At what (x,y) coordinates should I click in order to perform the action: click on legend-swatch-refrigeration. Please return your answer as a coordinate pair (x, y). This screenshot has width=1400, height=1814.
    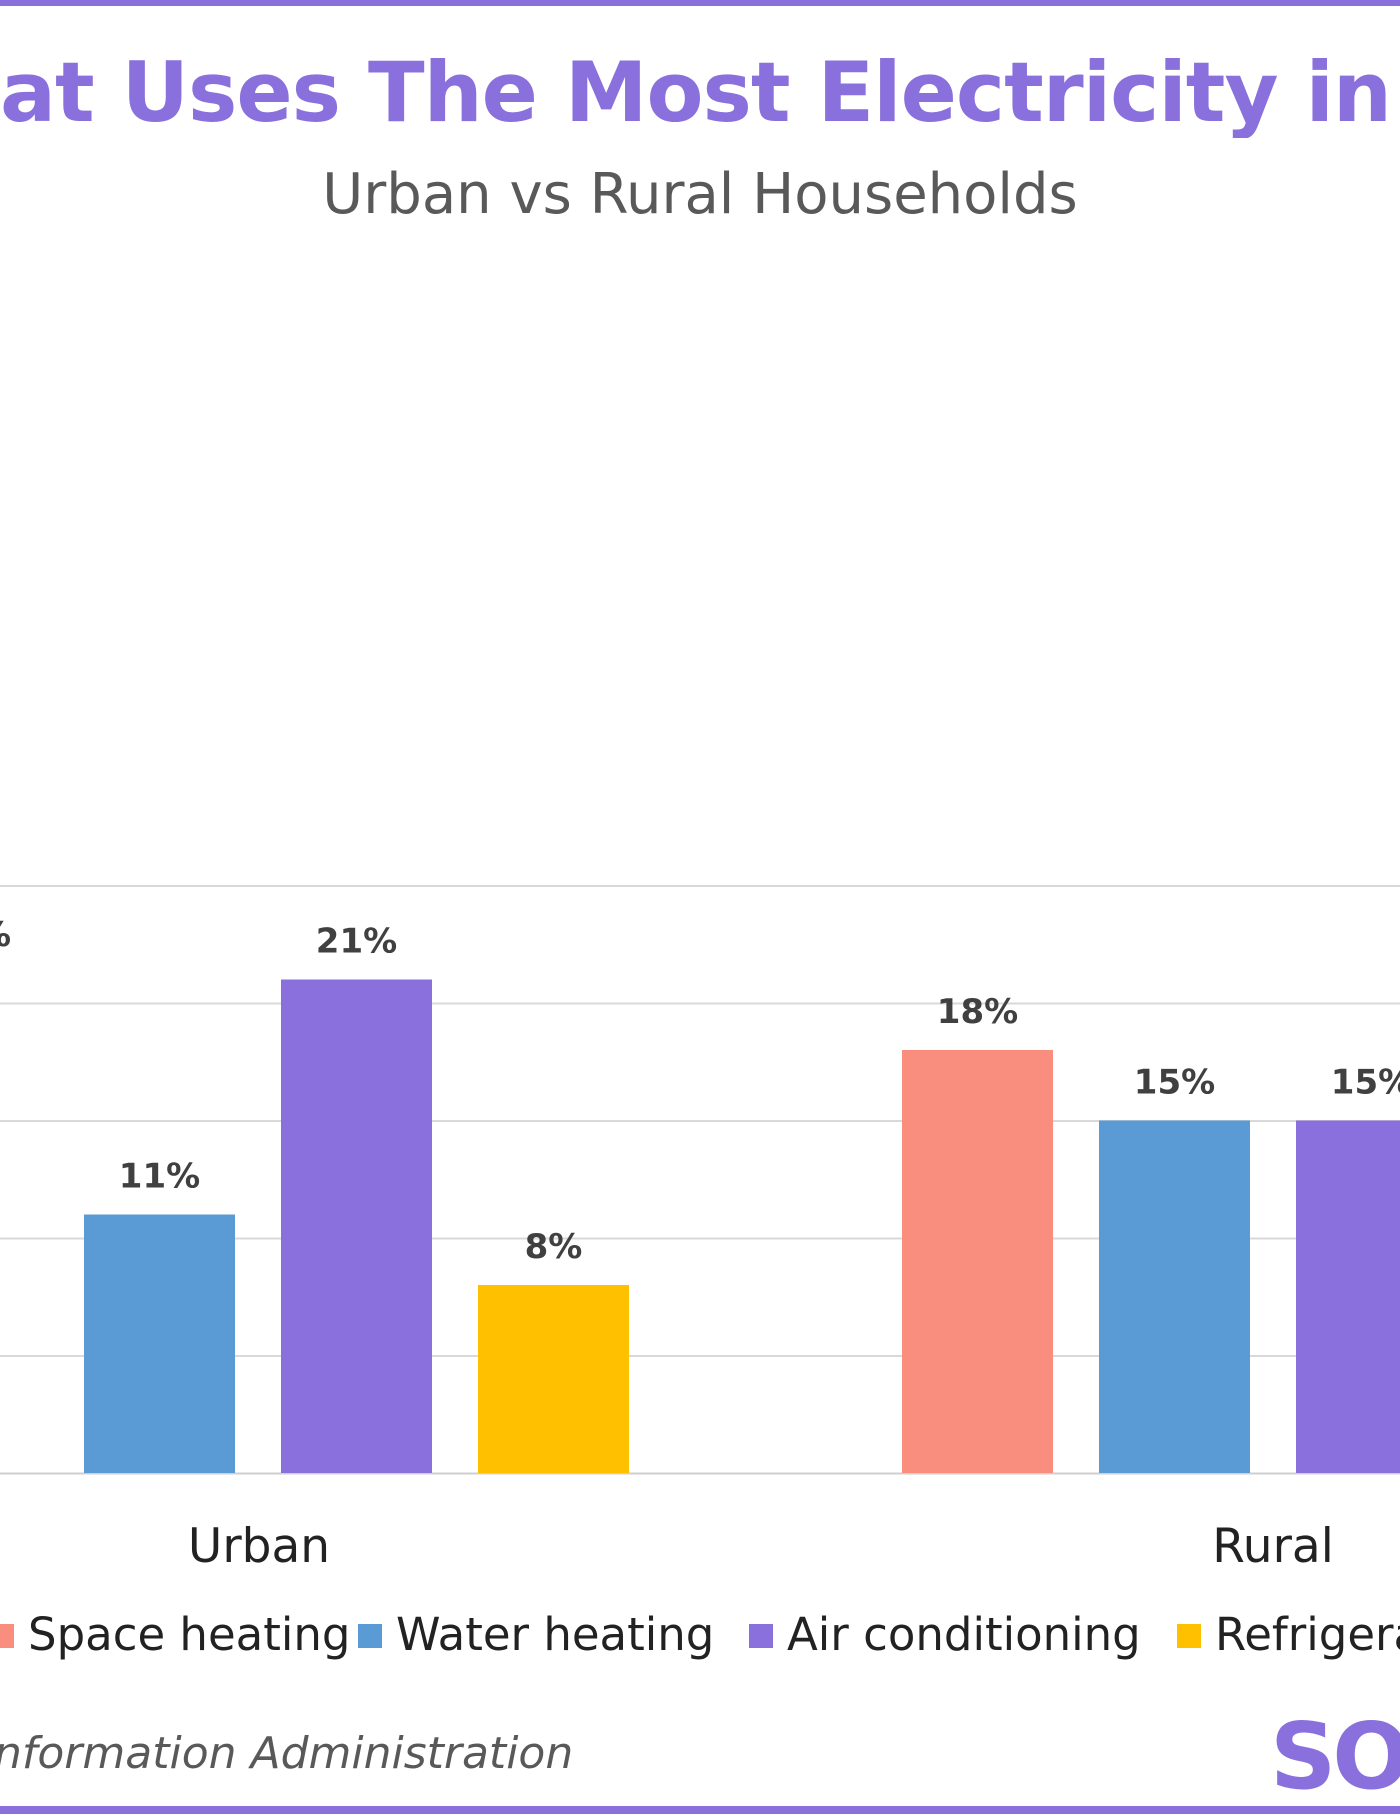
    Looking at the image, I should click on (1189, 1636).